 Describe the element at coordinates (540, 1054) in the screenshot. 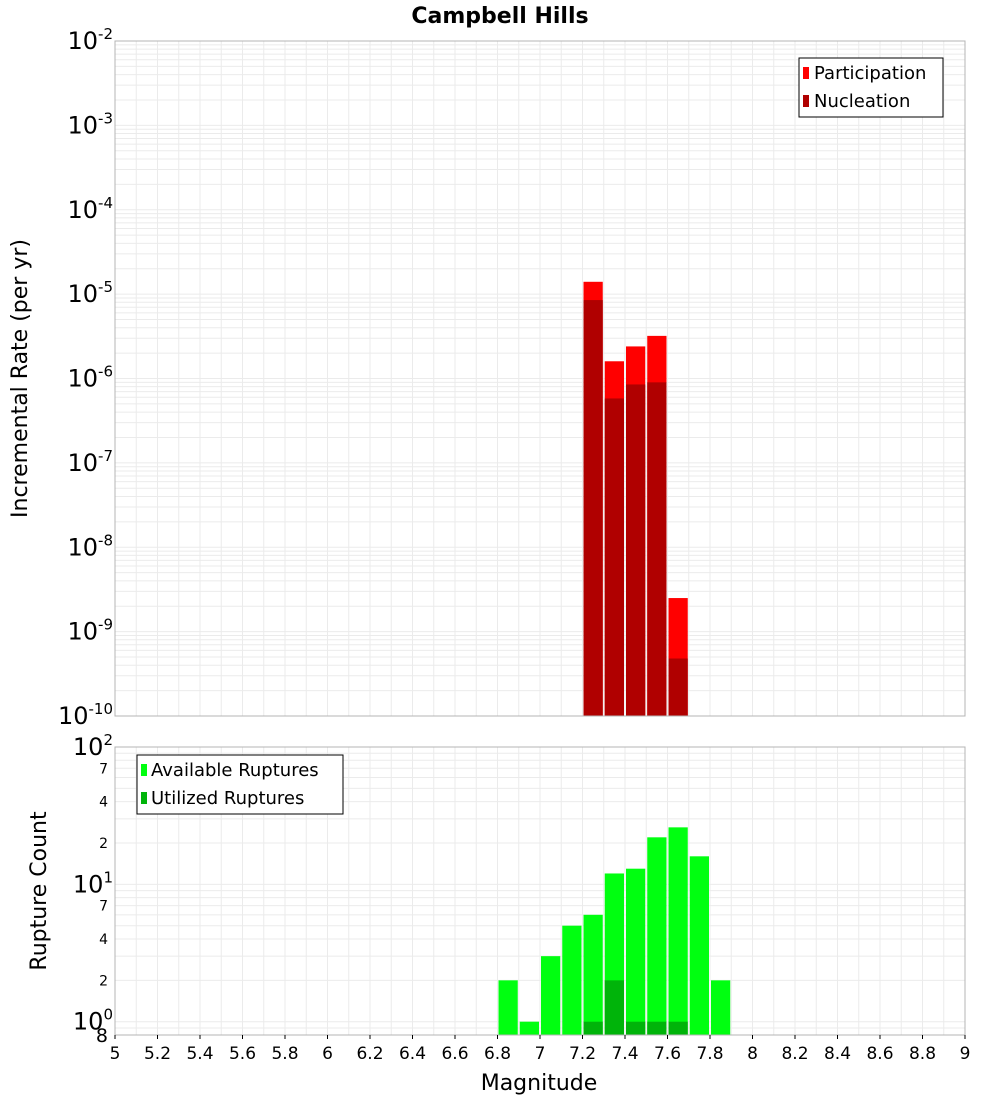

I see `x-tick-label: 7` at that location.